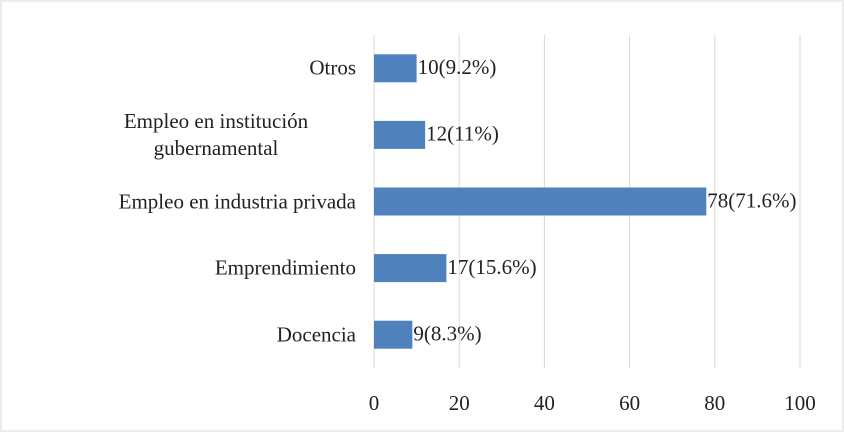 Image resolution: width=844 pixels, height=432 pixels. Describe the element at coordinates (237, 201) in the screenshot. I see `y-tick-label: Empleo en industria privada` at that location.